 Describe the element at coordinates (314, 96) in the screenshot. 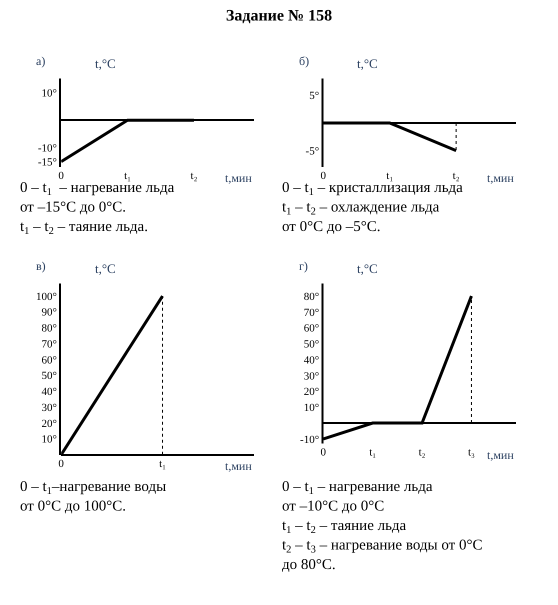

I see `y-tick-label: 5°` at that location.